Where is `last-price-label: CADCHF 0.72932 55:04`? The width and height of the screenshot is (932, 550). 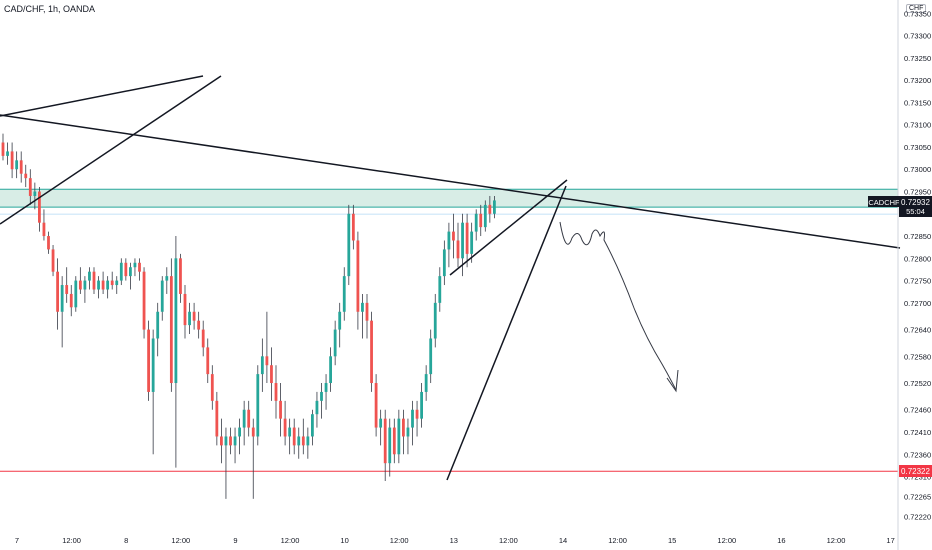 last-price-label: CADCHF 0.72932 55:04 is located at coordinates (900, 206).